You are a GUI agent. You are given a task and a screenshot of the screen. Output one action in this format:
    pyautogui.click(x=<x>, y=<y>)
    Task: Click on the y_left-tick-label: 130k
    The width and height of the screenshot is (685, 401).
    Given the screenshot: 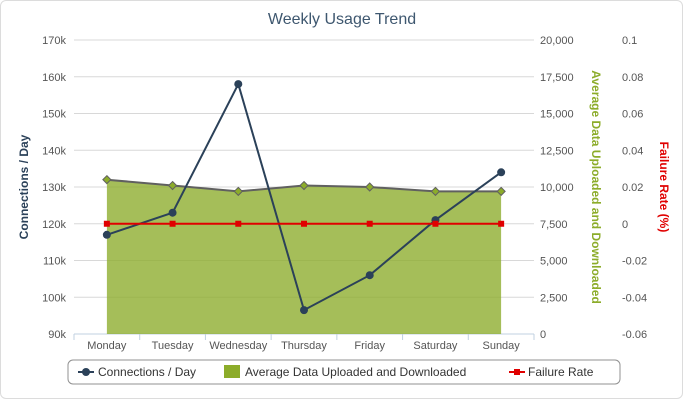 What is the action you would take?
    pyautogui.click(x=54, y=188)
    